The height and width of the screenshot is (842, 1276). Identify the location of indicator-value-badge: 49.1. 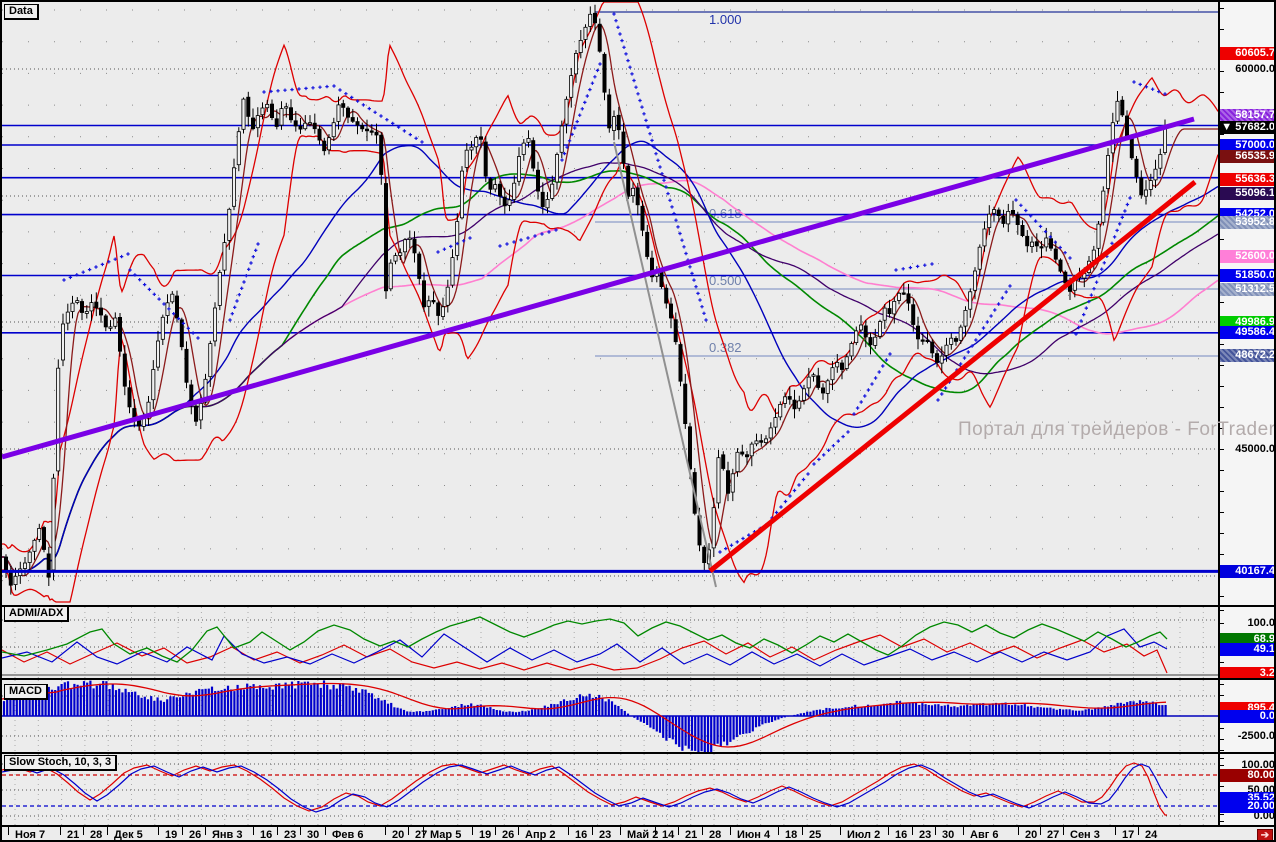
(1247, 649).